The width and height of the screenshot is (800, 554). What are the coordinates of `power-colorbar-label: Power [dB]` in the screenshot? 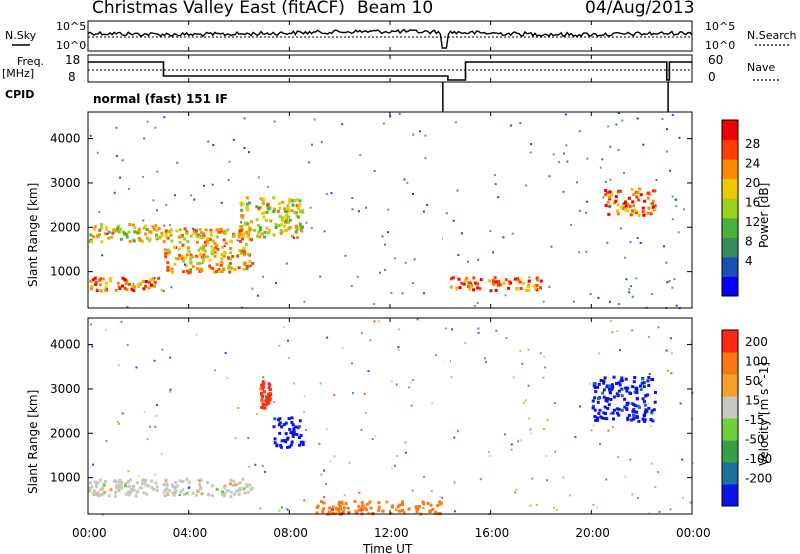 It's located at (764, 215).